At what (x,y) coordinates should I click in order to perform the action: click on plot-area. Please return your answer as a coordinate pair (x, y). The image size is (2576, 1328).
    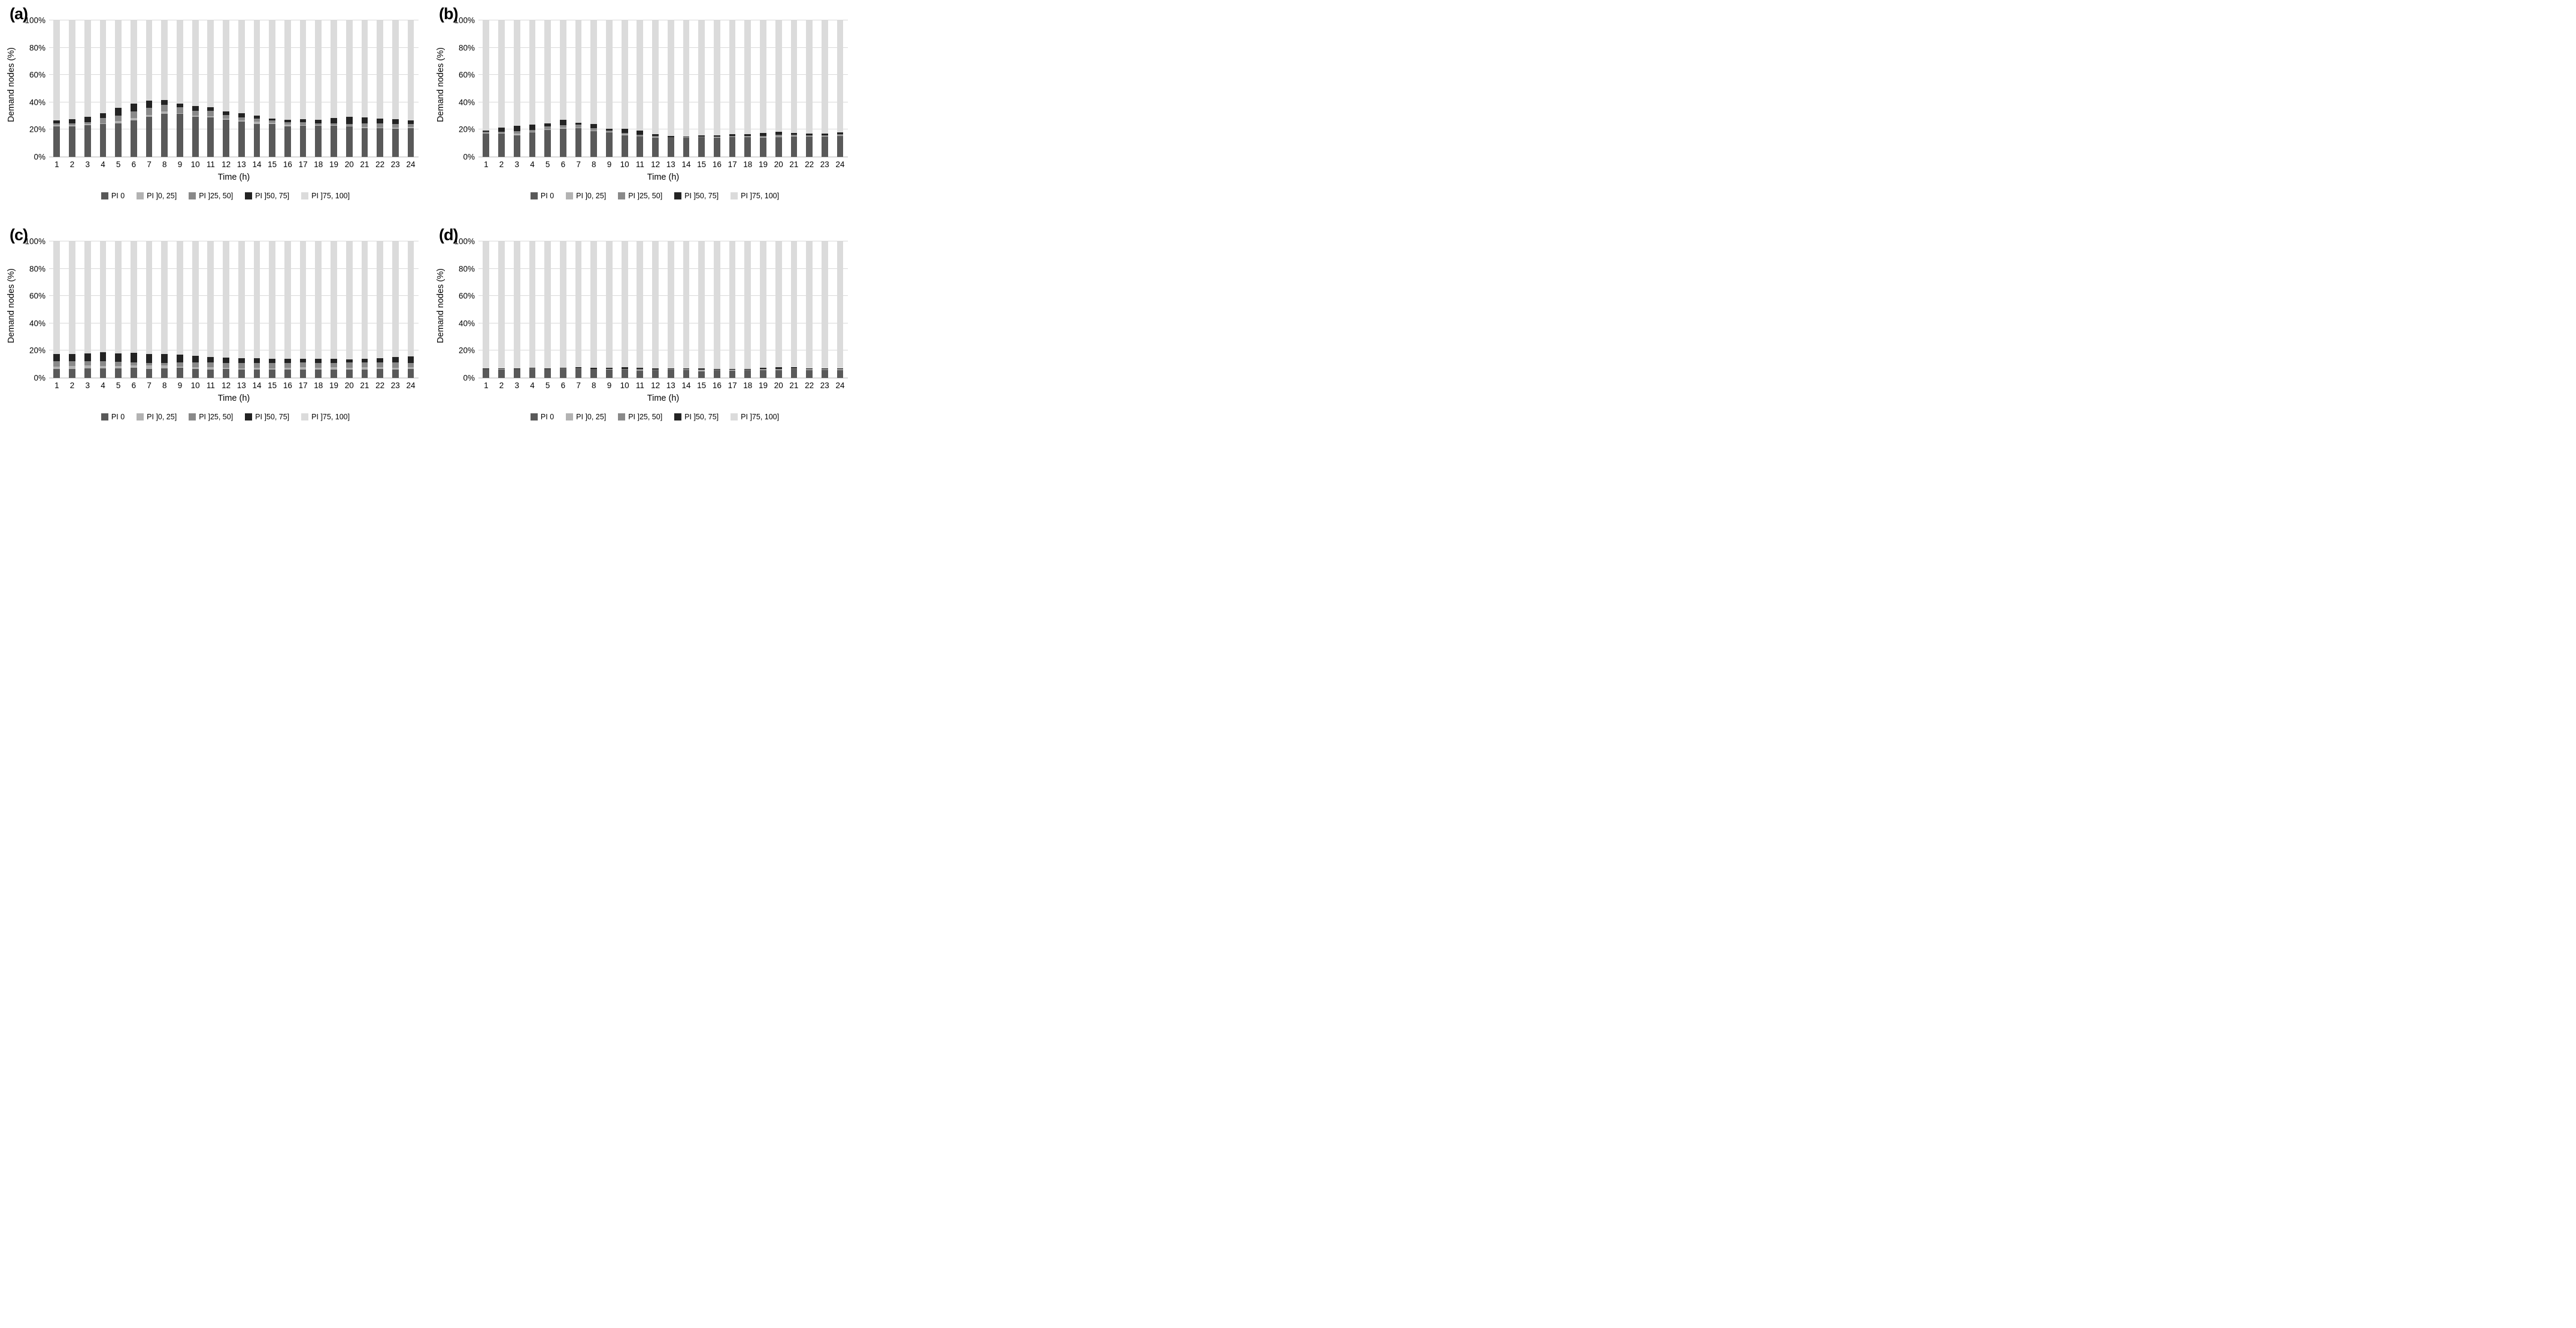
    Looking at the image, I should click on (234, 89).